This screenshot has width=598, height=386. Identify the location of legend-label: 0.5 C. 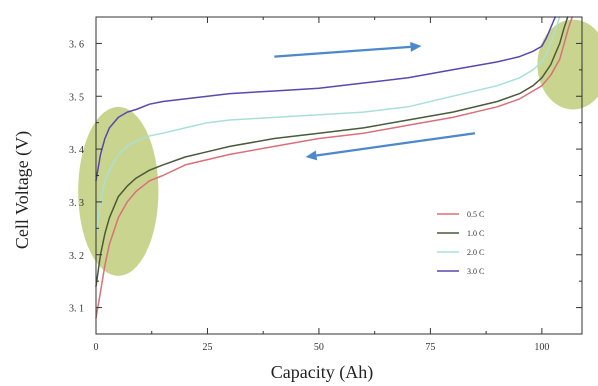
(475, 214).